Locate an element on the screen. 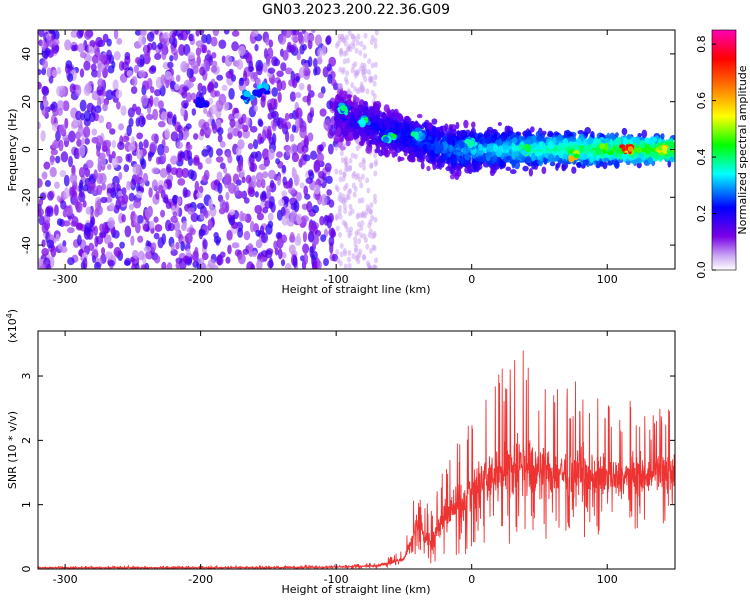 This screenshot has height=600, width=750. colorbar-ticks: 0.00.20.40.60.8 is located at coordinates (705, 157).